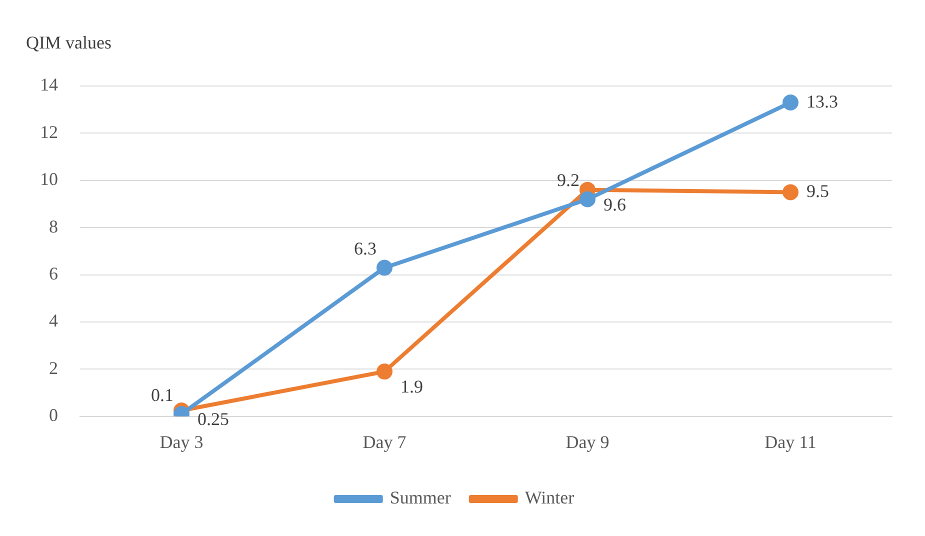  Describe the element at coordinates (213, 419) in the screenshot. I see `data-label: 0.25` at that location.